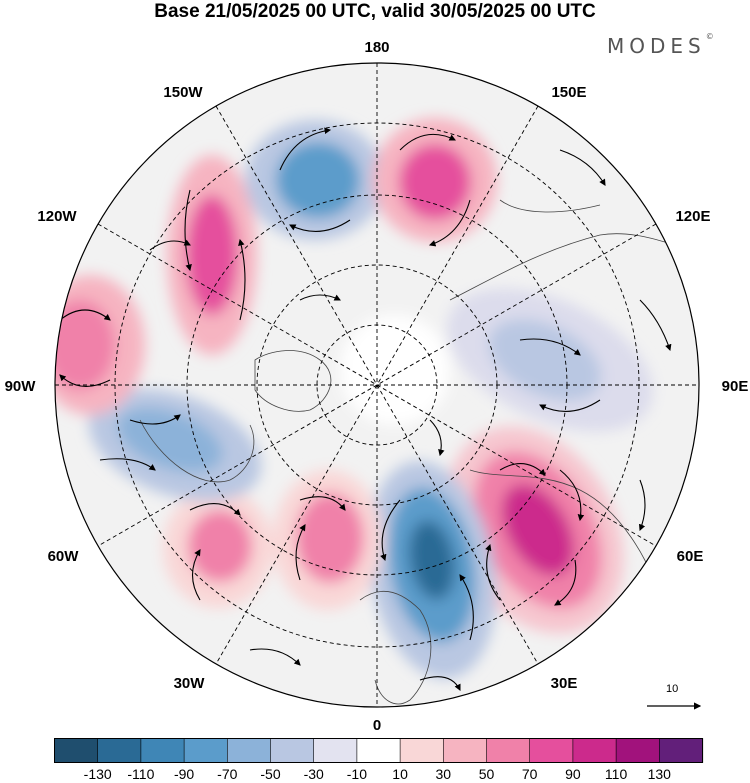  Describe the element at coordinates (97, 774) in the screenshot. I see `colorbar-tick-label: -130` at that location.